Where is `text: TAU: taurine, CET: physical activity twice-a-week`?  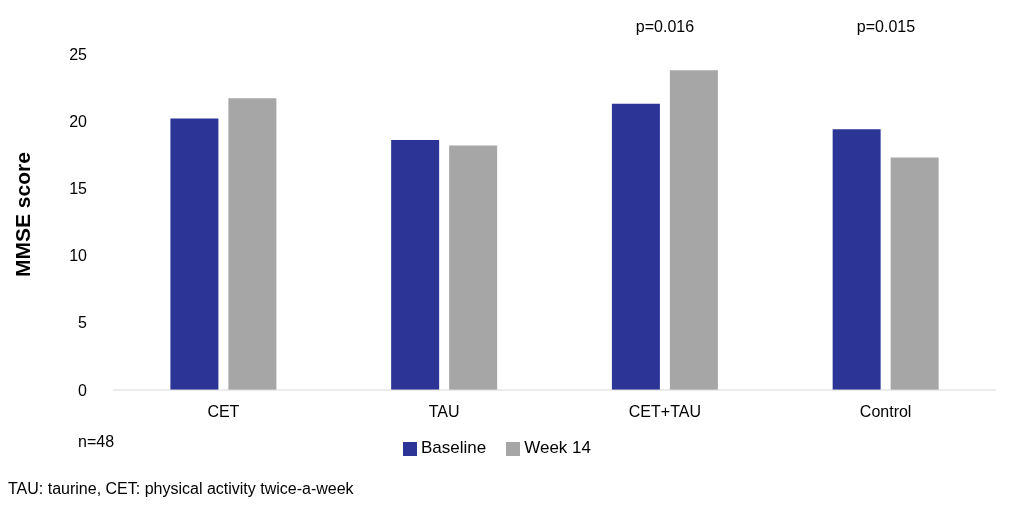
text: TAU: taurine, CET: physical activity twice-a-week is located at coordinates (181, 489).